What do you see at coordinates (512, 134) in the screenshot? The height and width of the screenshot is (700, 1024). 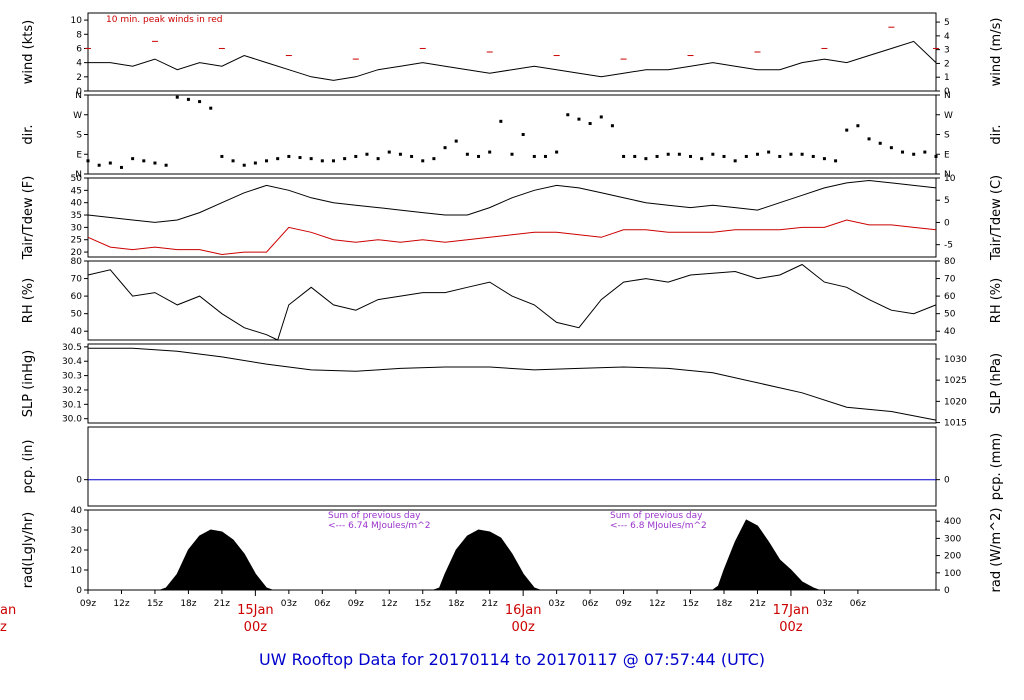 I see `panel-frame-dir` at bounding box center [512, 134].